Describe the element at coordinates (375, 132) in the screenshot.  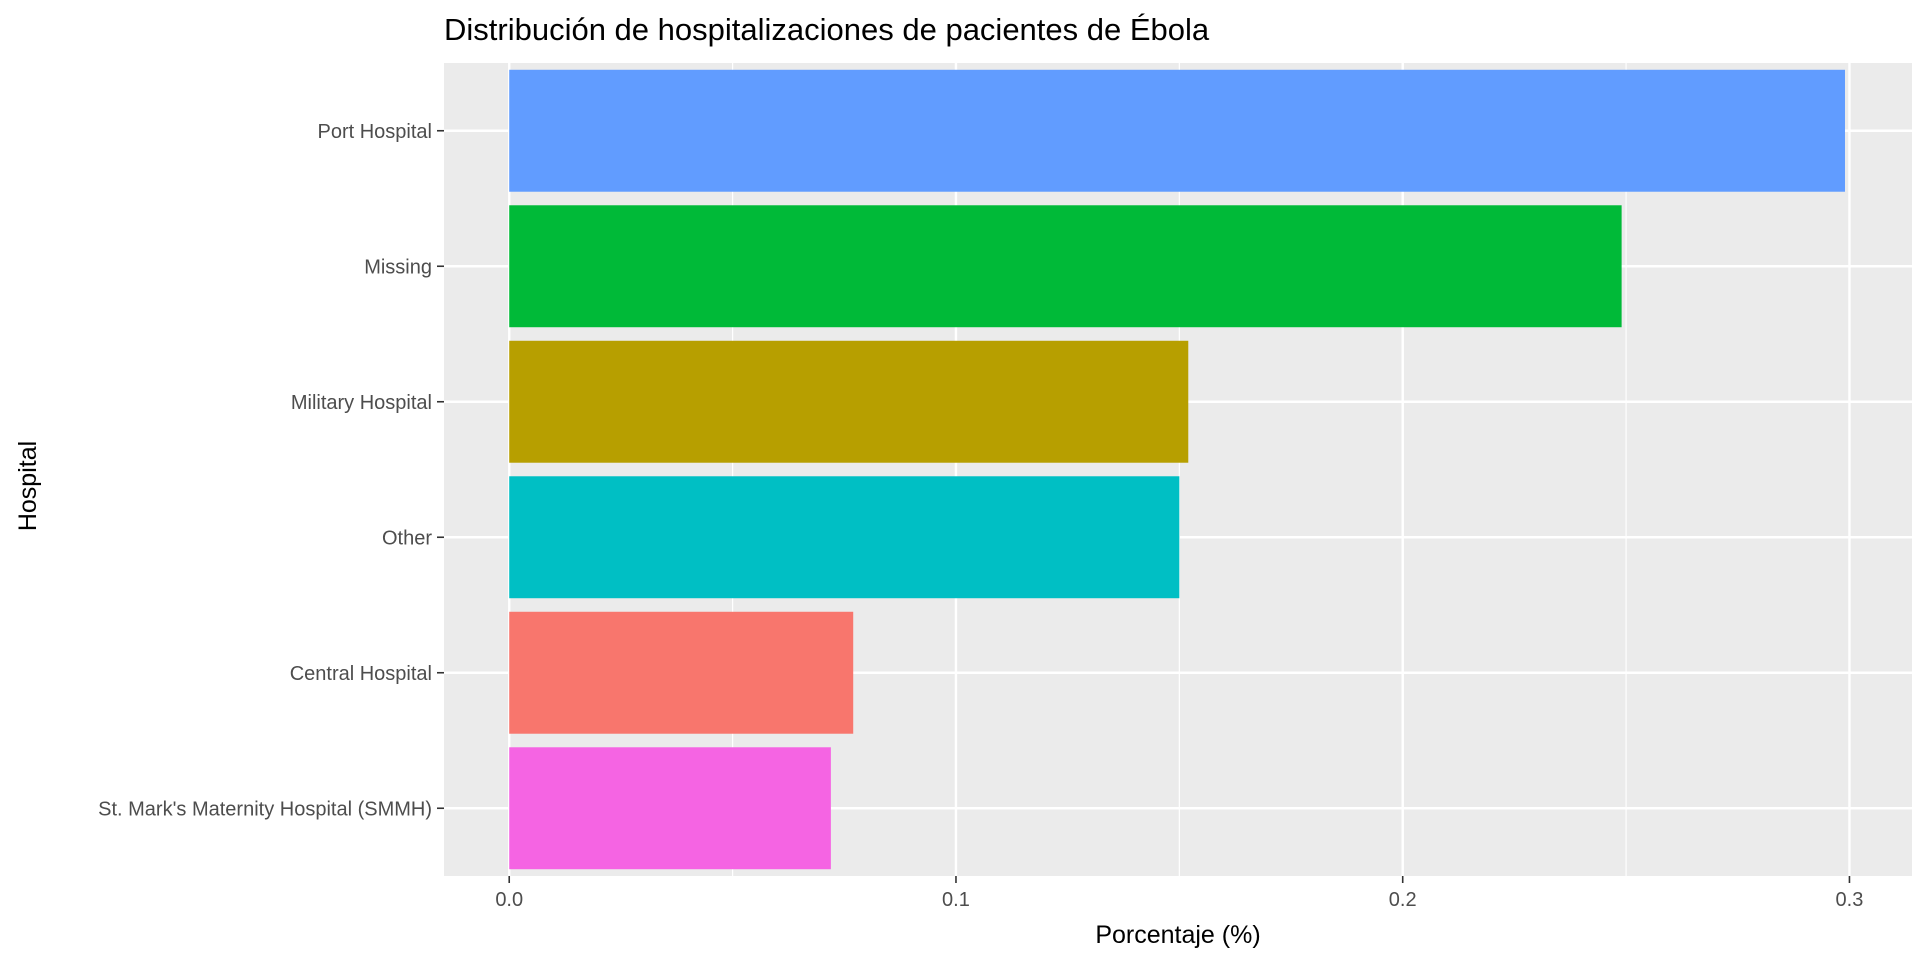
I see `y-tick-label: Port Hospital` at that location.